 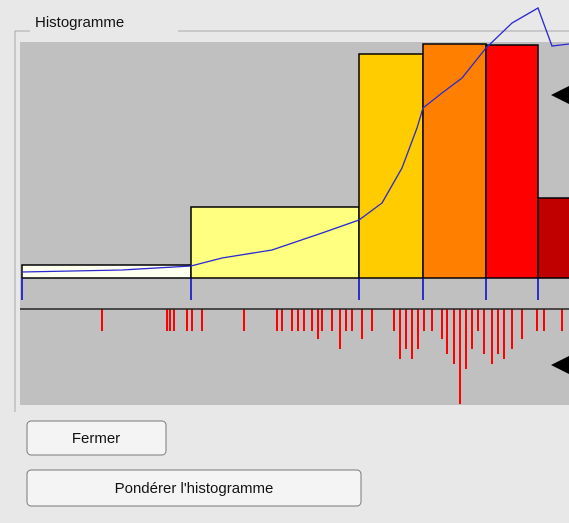 I want to click on group-title: Histogramme, so click(x=79, y=22).